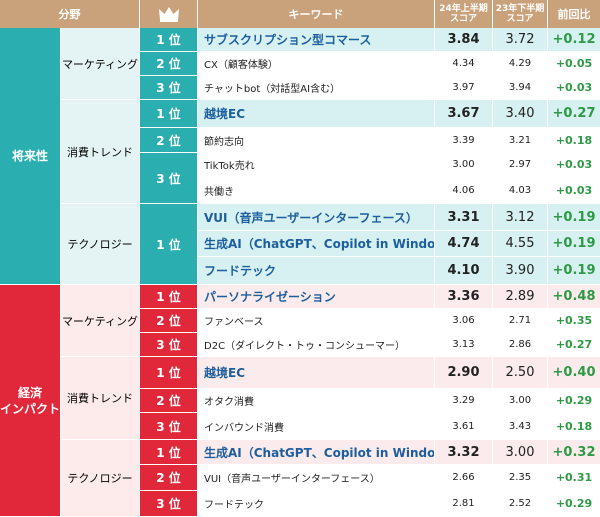 The image size is (600, 517). What do you see at coordinates (463, 296) in the screenshot?
I see `score-h1-cell: 3.36` at bounding box center [463, 296].